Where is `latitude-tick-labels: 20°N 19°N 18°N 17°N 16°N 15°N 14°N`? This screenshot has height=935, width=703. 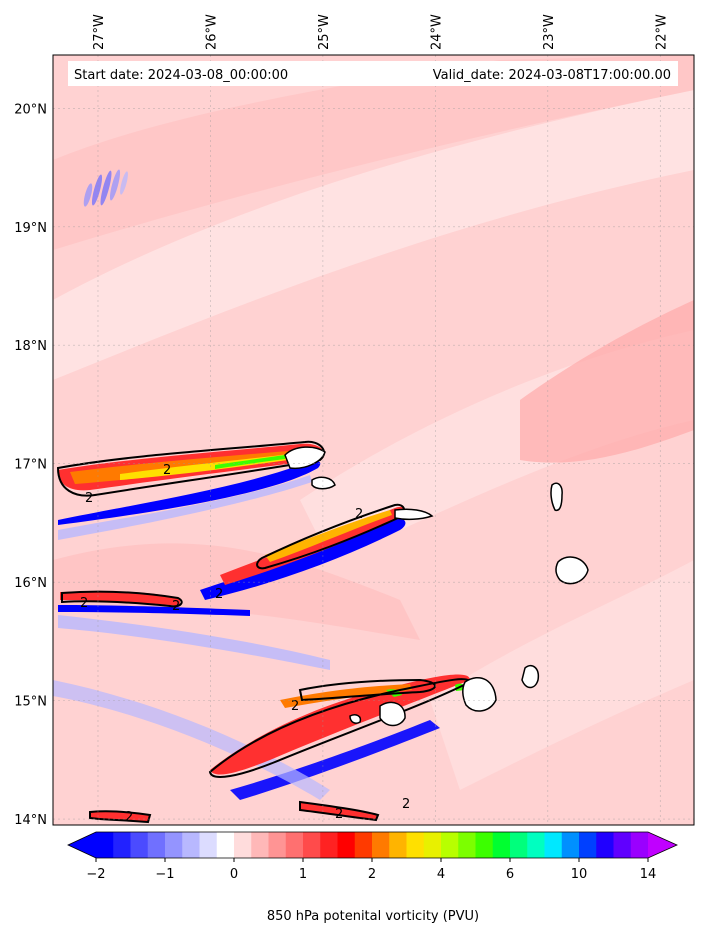 latitude-tick-labels: 20°N 19°N 18°N 17°N 16°N 15°N 14°N is located at coordinates (30, 465).